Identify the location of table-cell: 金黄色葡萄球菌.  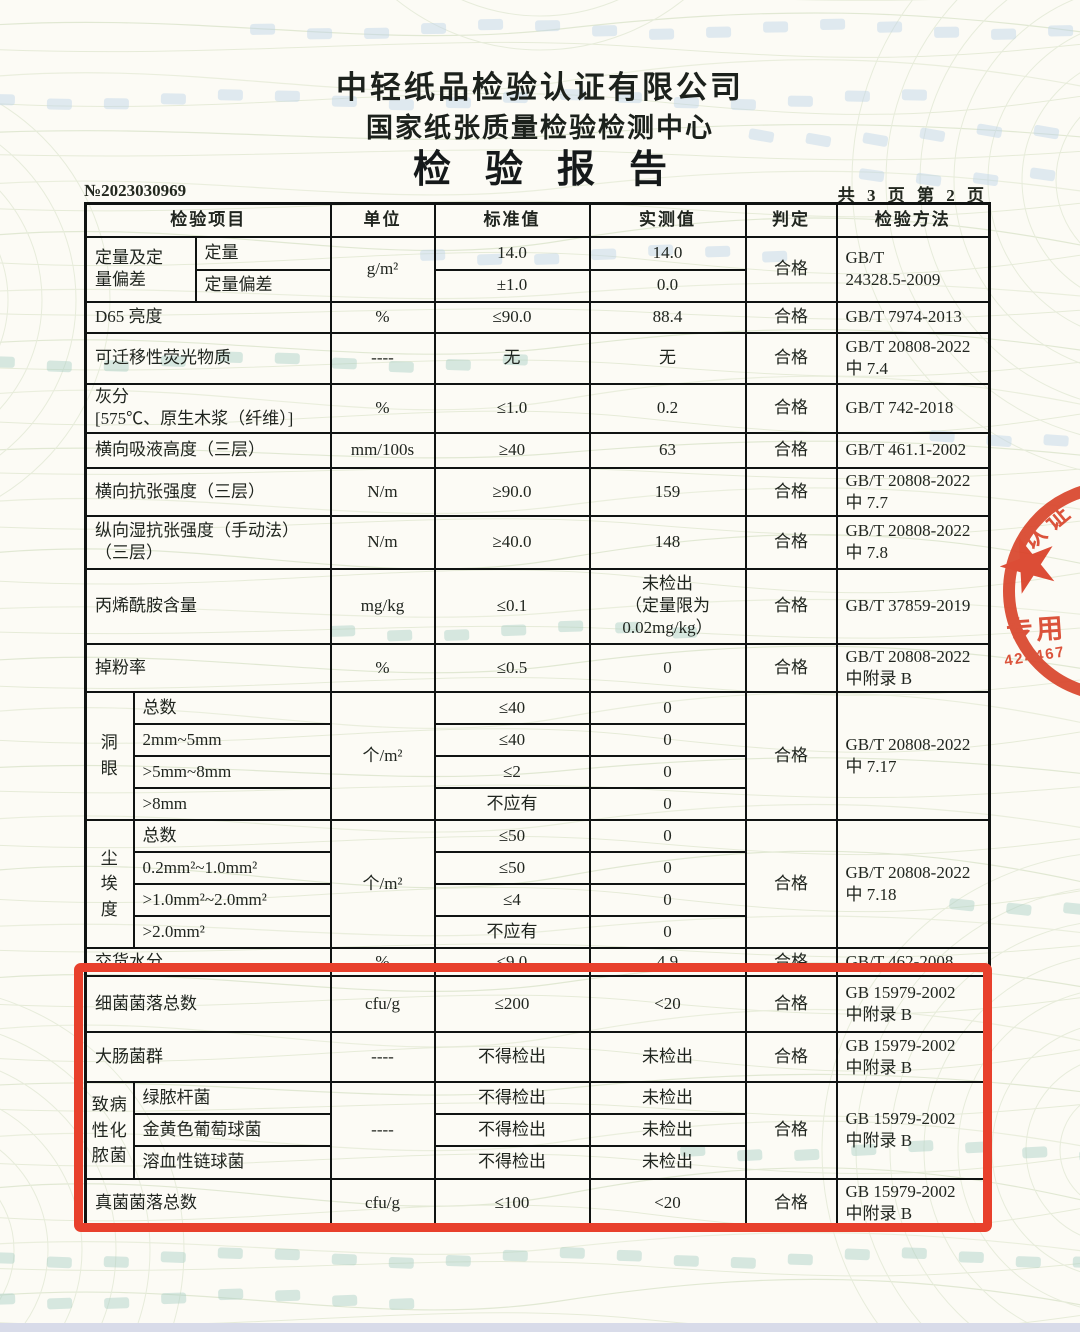
(232, 1129).